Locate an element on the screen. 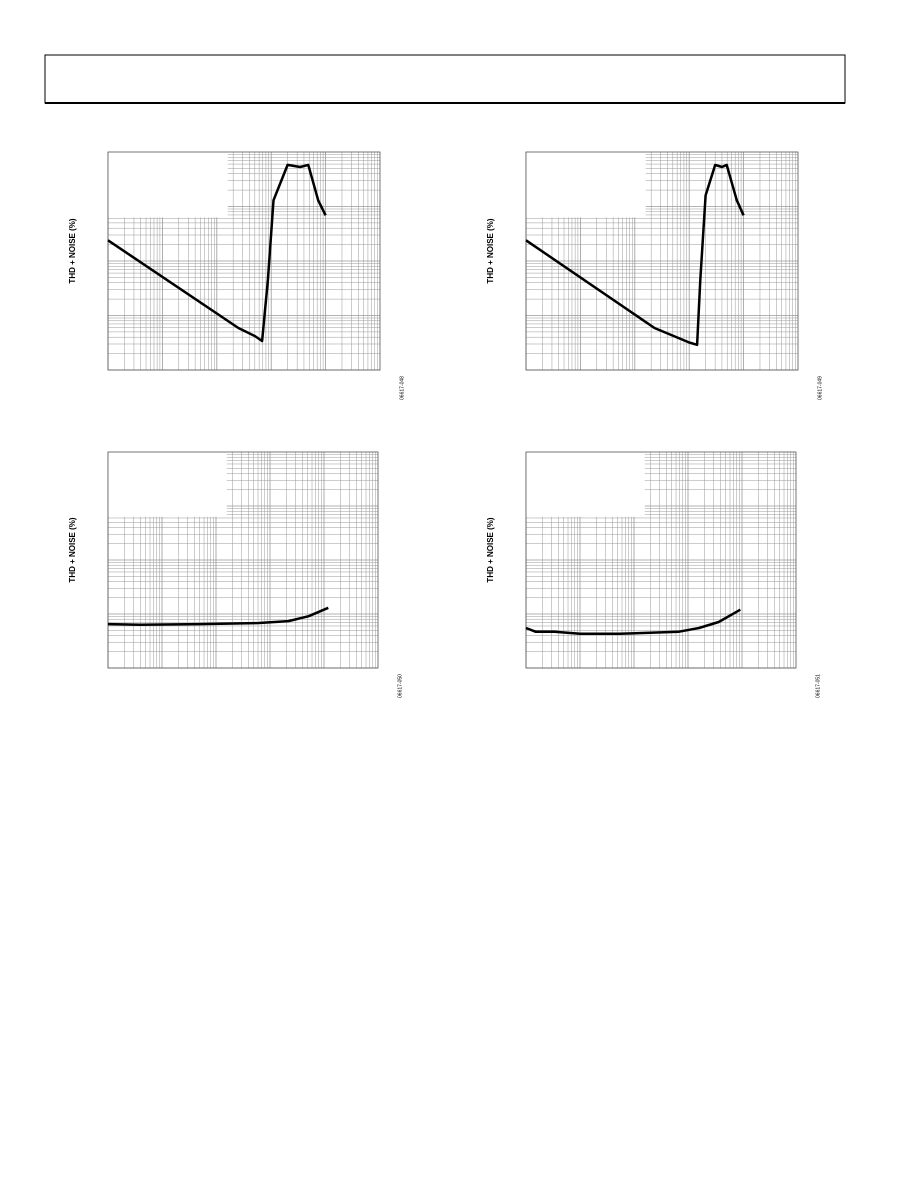 The width and height of the screenshot is (918, 1188). figure-code: 06617-048 is located at coordinates (402, 388).